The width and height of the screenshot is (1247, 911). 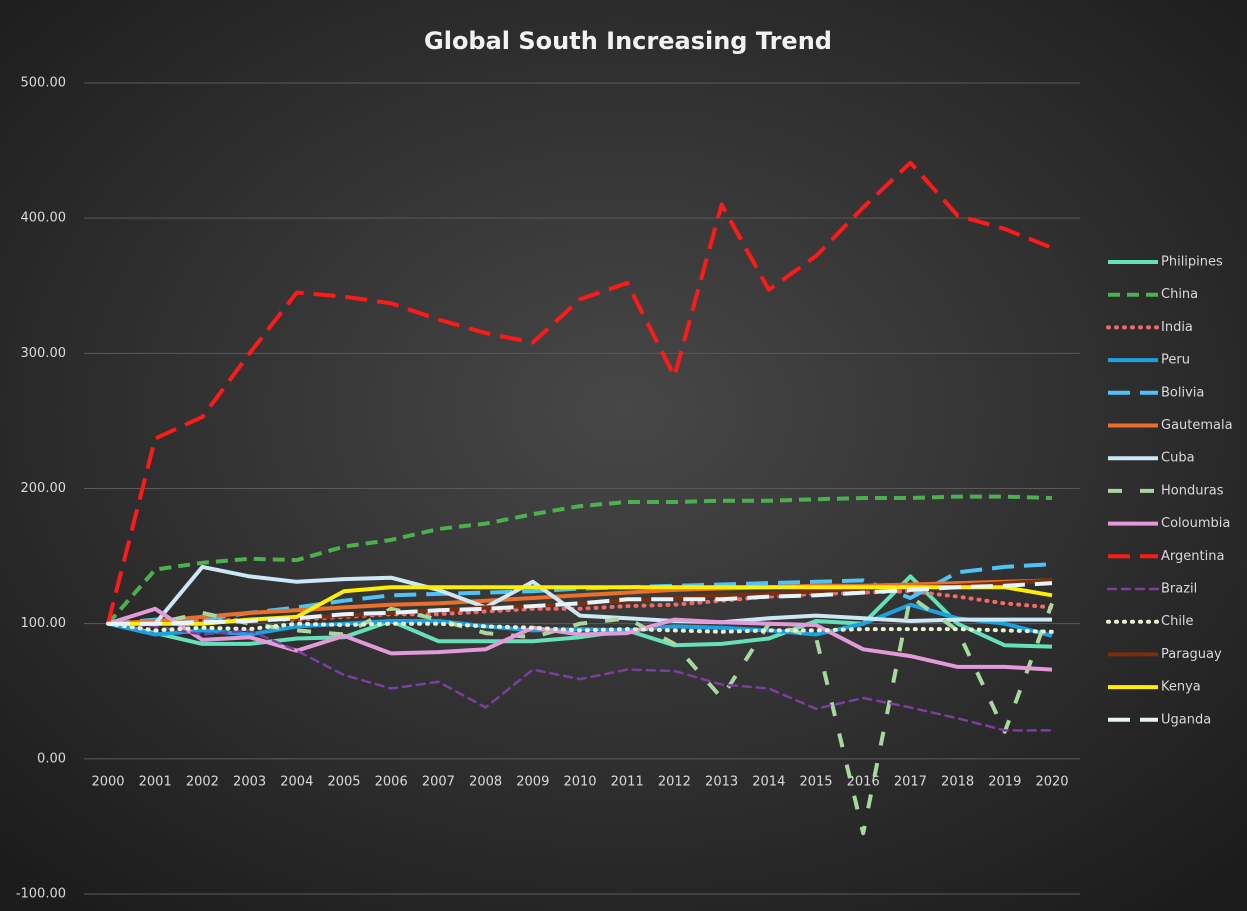 I want to click on x-tick-label: 2018, so click(x=957, y=782).